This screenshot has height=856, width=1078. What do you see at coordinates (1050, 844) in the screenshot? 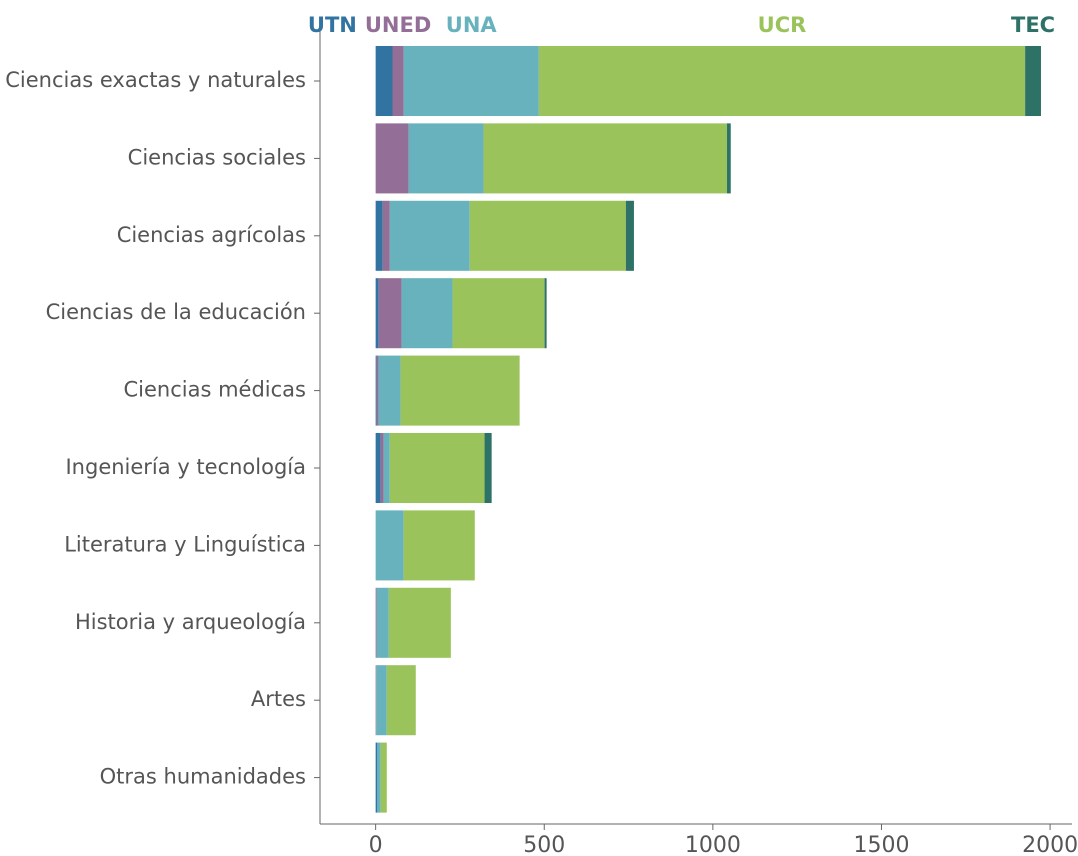
I see `x-tick-label: 2000` at bounding box center [1050, 844].